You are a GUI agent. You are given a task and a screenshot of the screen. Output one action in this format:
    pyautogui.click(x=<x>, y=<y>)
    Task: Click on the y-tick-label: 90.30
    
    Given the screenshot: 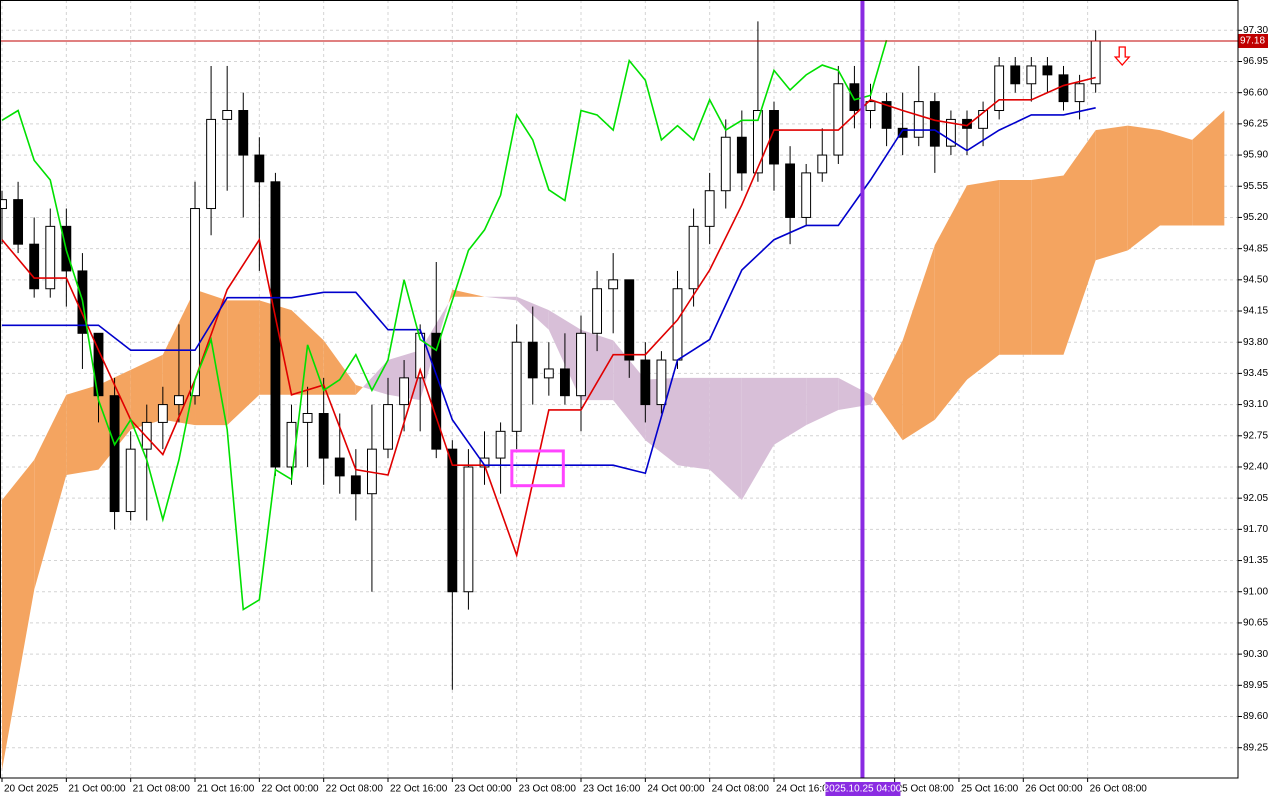 What is the action you would take?
    pyautogui.click(x=1255, y=654)
    